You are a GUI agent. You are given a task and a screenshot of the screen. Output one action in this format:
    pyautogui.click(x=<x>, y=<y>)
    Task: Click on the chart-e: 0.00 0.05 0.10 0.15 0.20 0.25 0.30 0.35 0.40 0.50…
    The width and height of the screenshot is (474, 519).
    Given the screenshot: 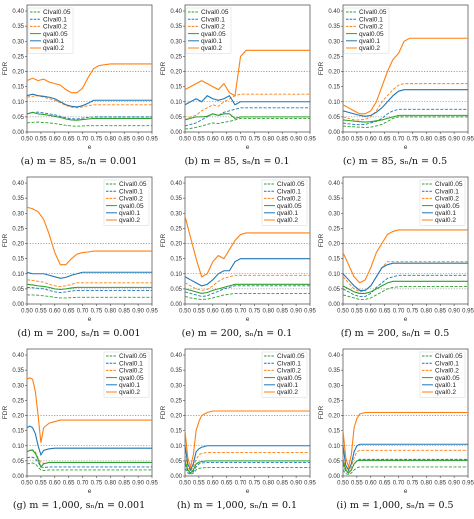 What is the action you would take?
    pyautogui.click(x=238, y=249)
    